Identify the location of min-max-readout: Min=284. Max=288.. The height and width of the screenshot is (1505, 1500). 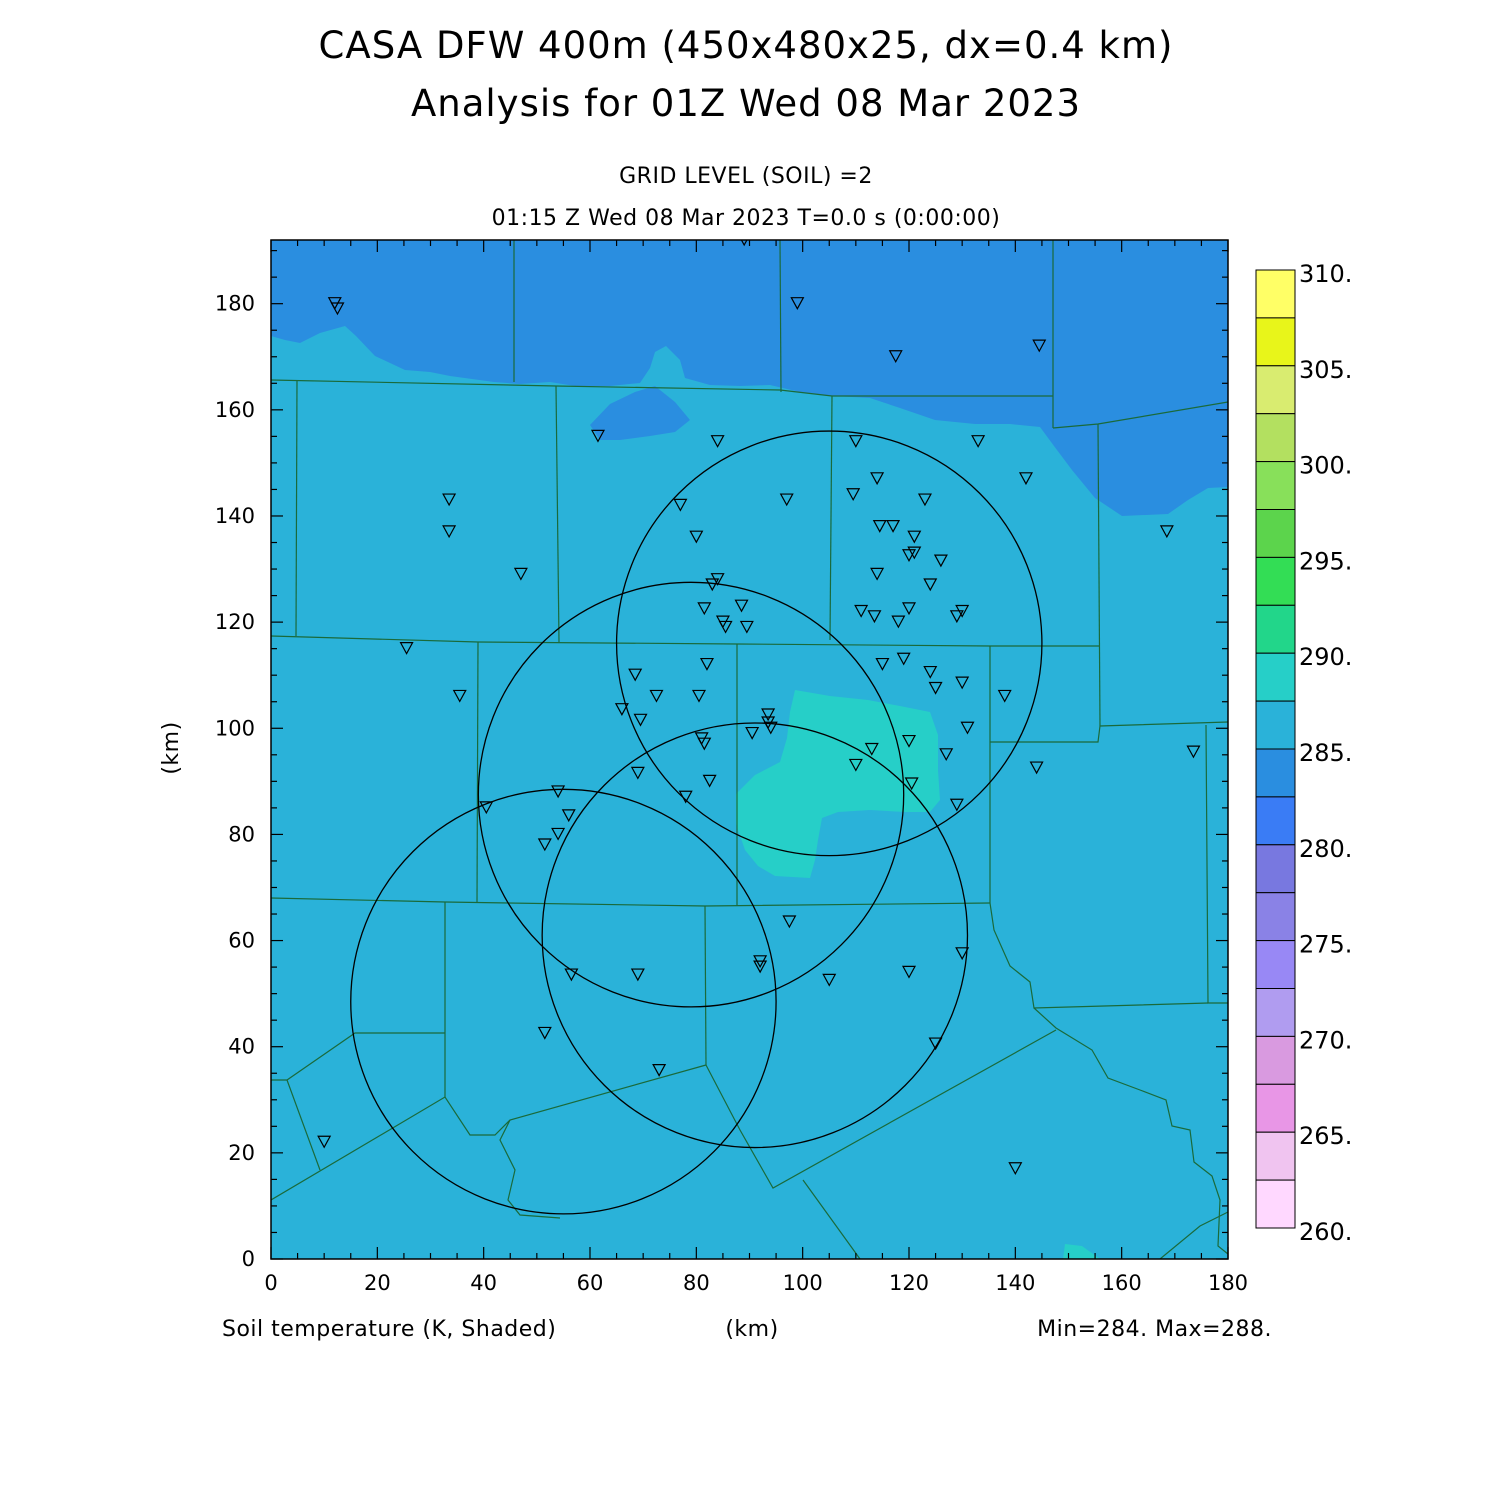
(1154, 1329).